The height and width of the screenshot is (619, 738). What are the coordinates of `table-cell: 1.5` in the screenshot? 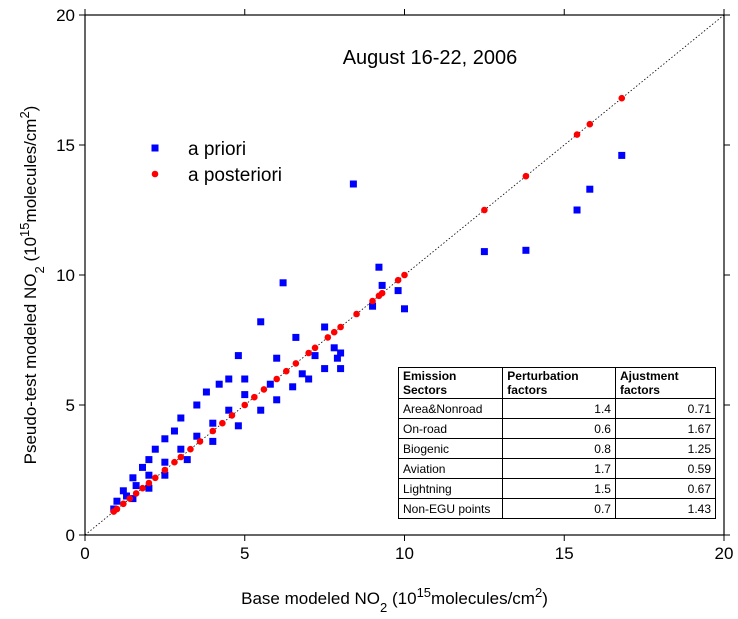 It's located at (559, 488).